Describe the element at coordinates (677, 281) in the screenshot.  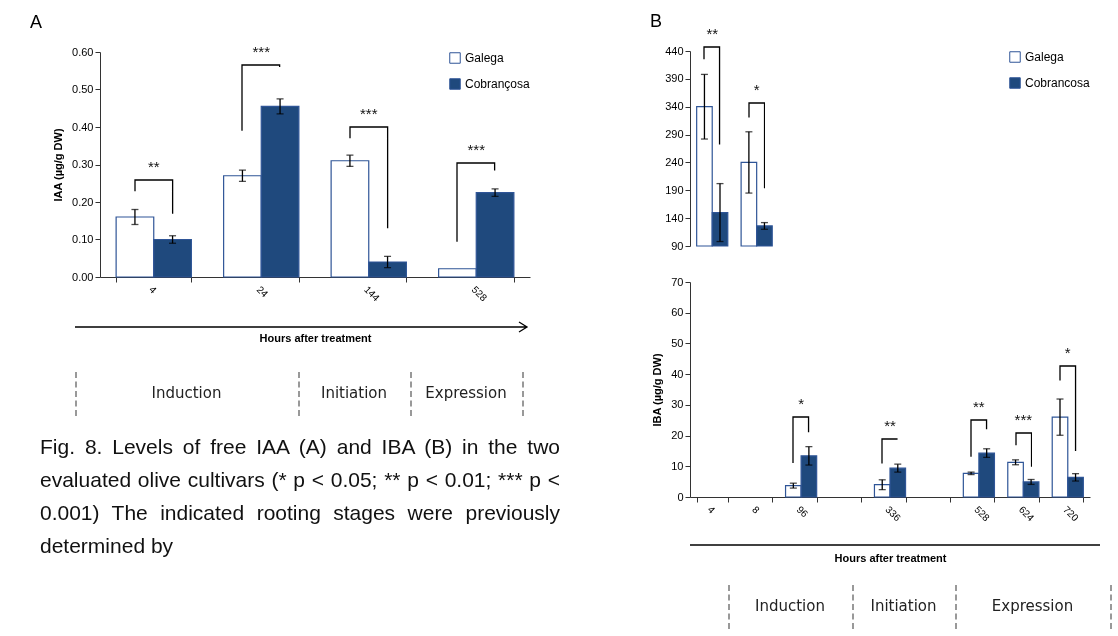
I see `y-tick-label: 70` at that location.